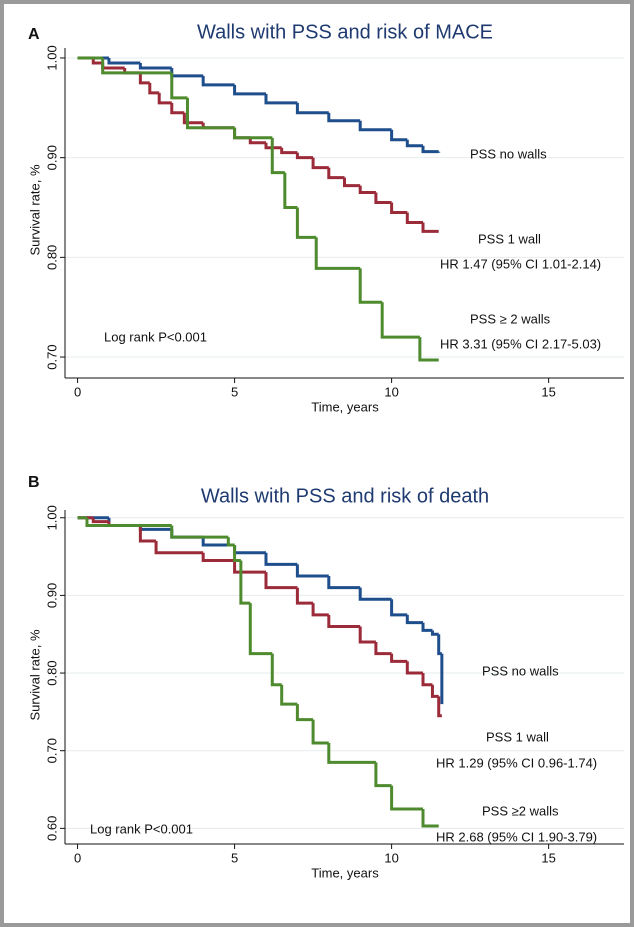 This screenshot has height=927, width=634. Describe the element at coordinates (51, 57) in the screenshot. I see `y-tick-label: 1.00` at that location.